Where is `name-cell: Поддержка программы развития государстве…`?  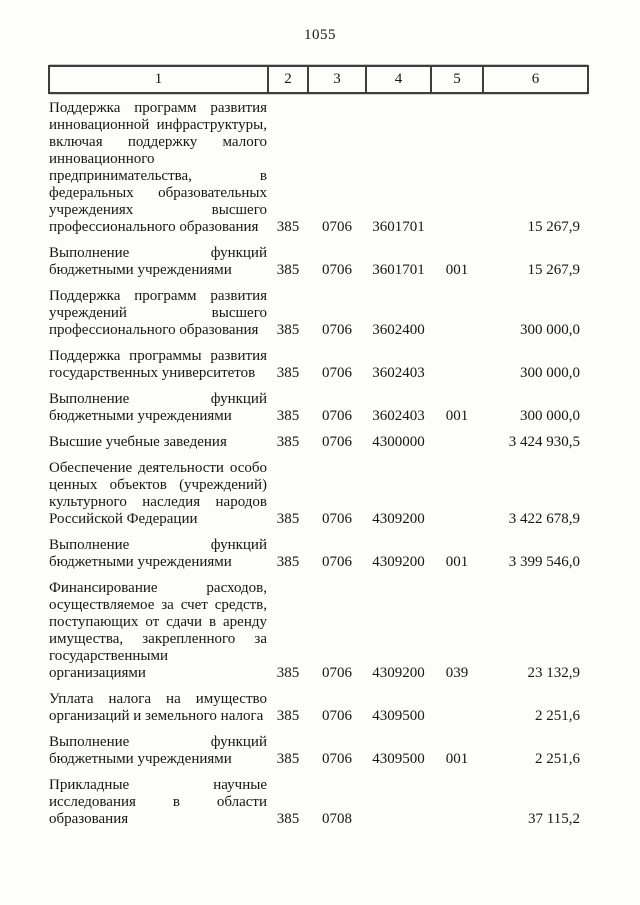 name-cell: Поддержка программы развития государстве… is located at coordinates (158, 364).